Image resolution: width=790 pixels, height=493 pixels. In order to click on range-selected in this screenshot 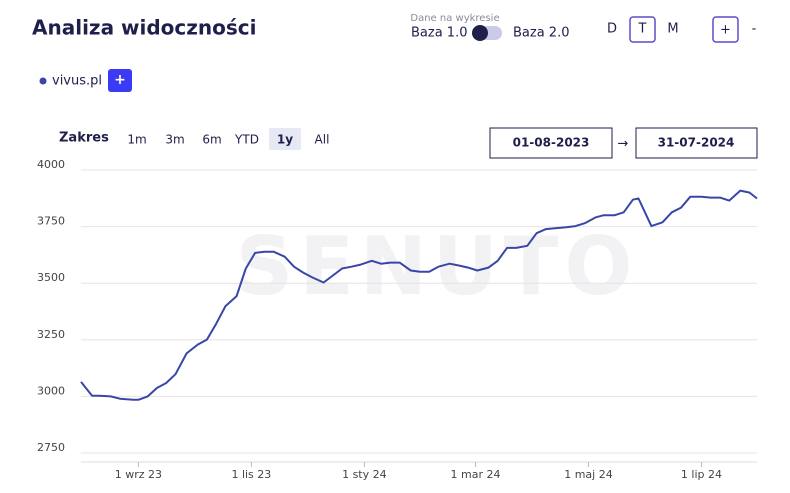, I will do `click(285, 139)`.